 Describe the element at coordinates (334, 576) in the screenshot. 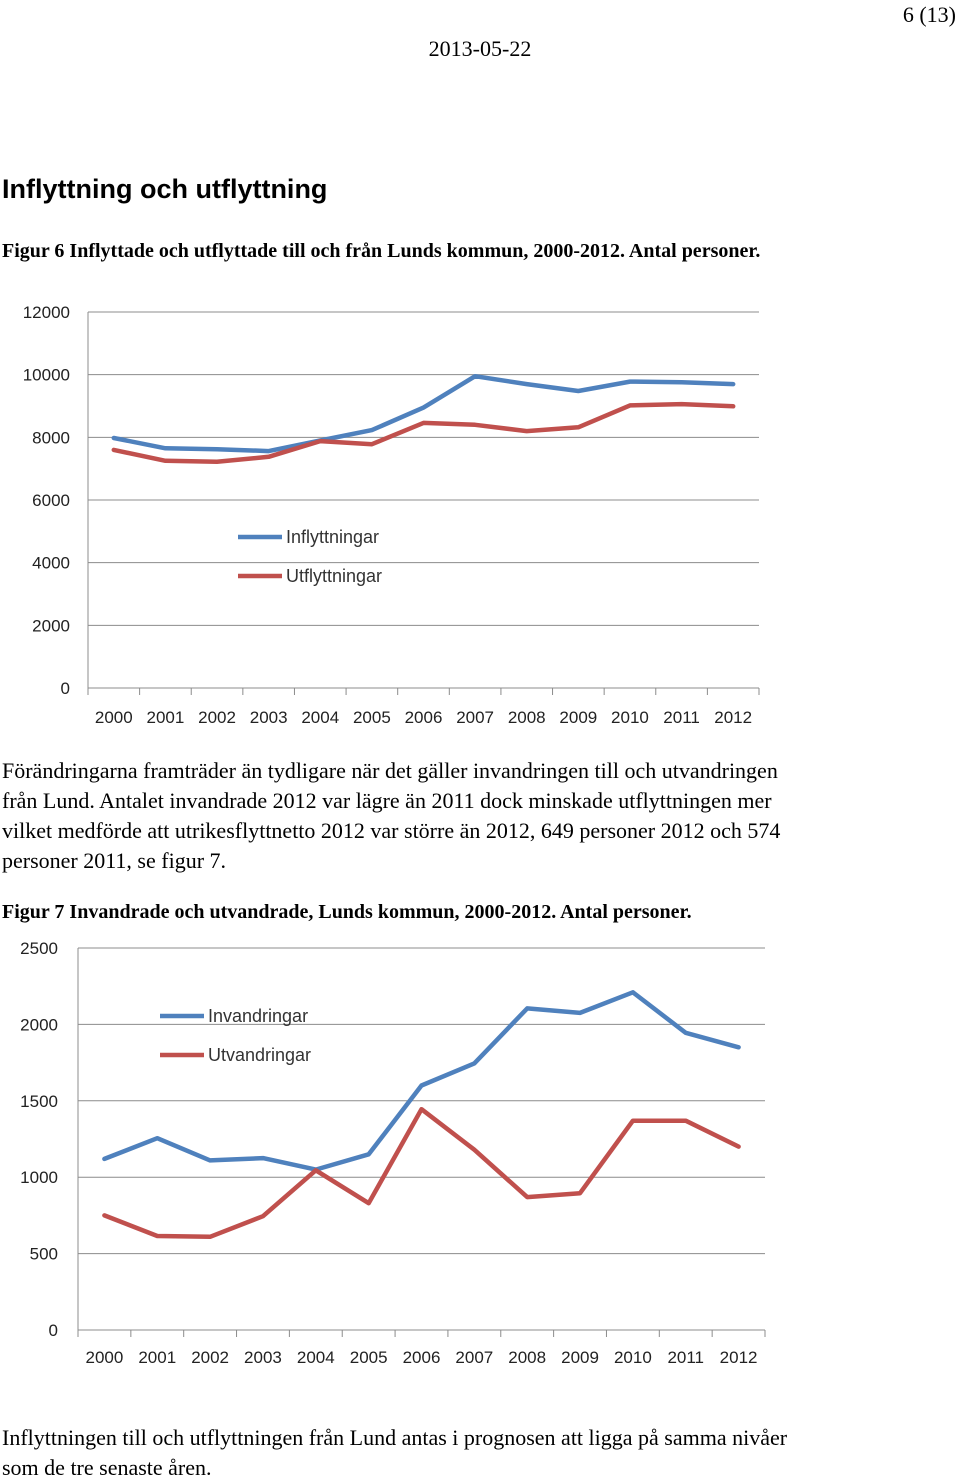

I see `legend-label: Utflyttningar` at that location.